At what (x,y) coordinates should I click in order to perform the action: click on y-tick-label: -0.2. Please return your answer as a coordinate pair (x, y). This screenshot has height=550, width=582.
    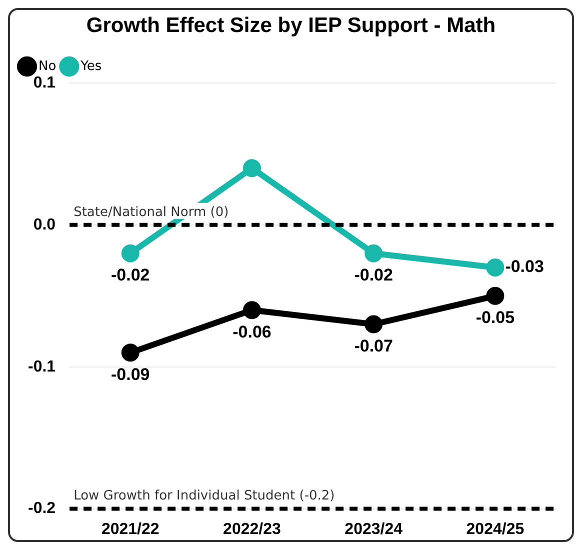
    Looking at the image, I should click on (42, 509).